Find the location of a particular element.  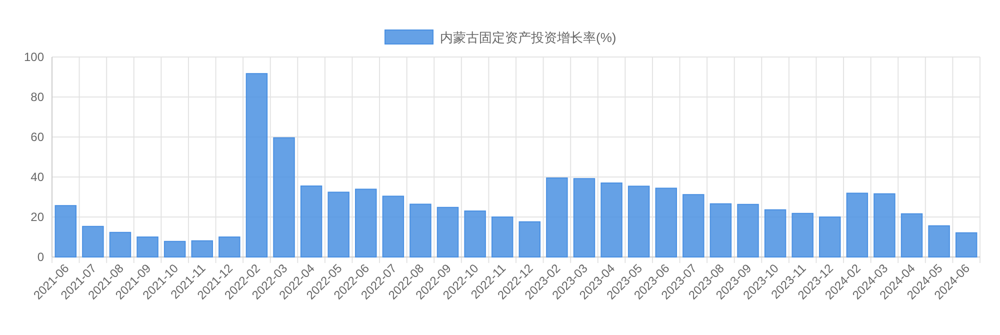

y-tick-label: 0 is located at coordinates (40, 257).